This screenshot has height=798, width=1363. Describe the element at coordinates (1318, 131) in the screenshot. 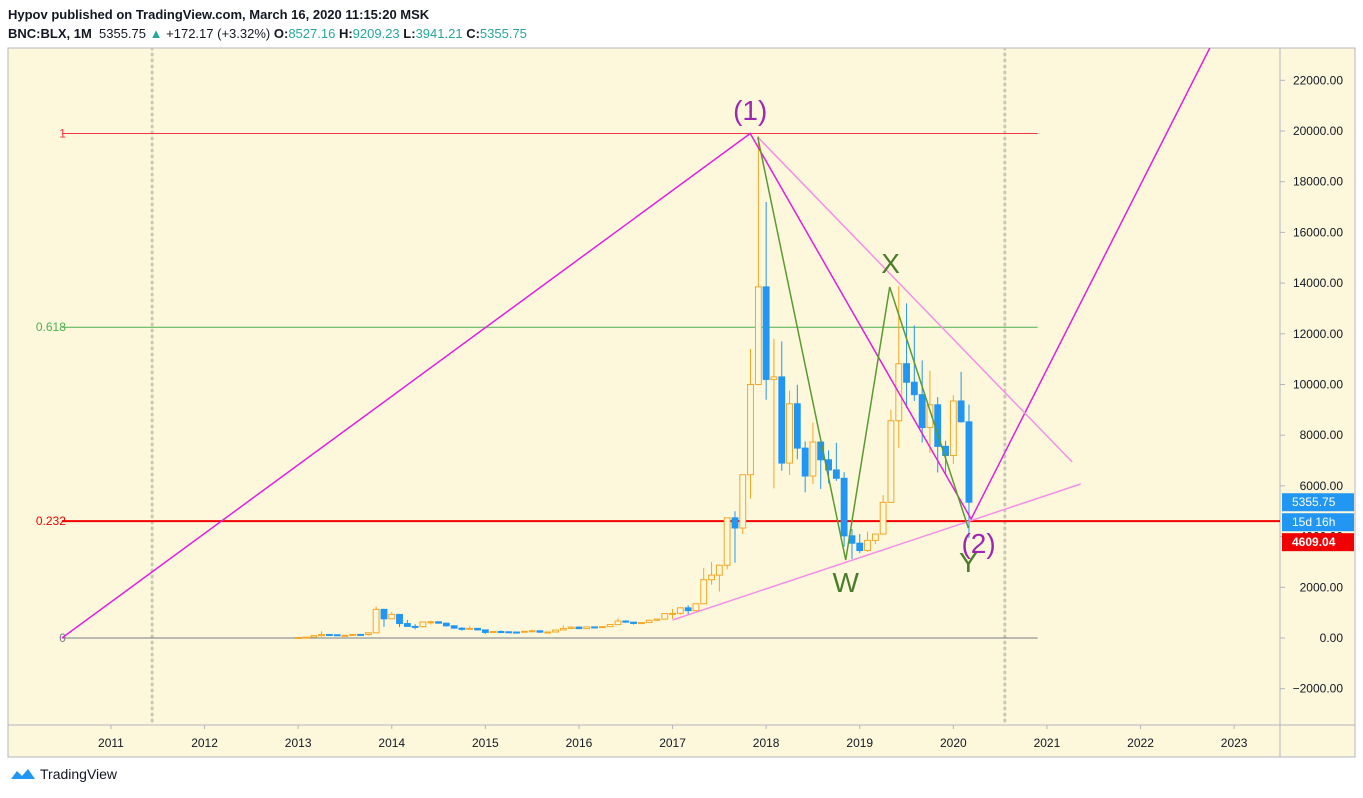

I see `y-tick-label: 20000.00` at that location.